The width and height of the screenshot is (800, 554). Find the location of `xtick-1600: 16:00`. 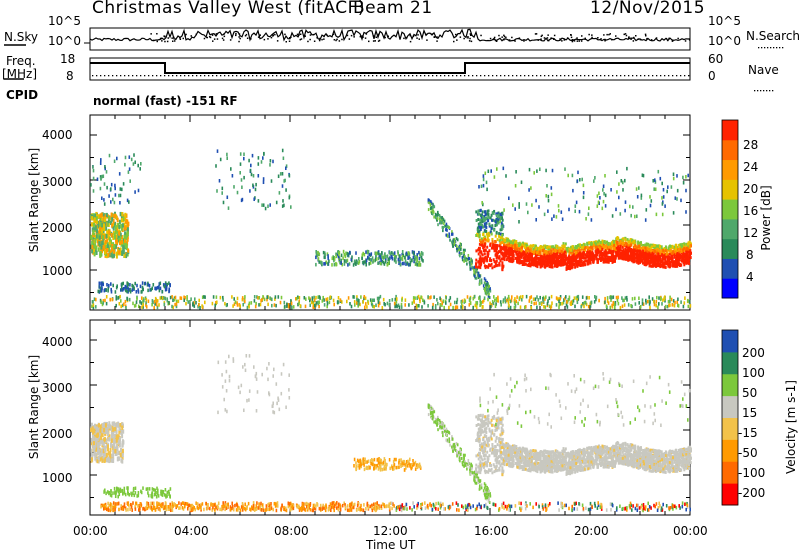

xtick-1600: 16:00 is located at coordinates (491, 531).